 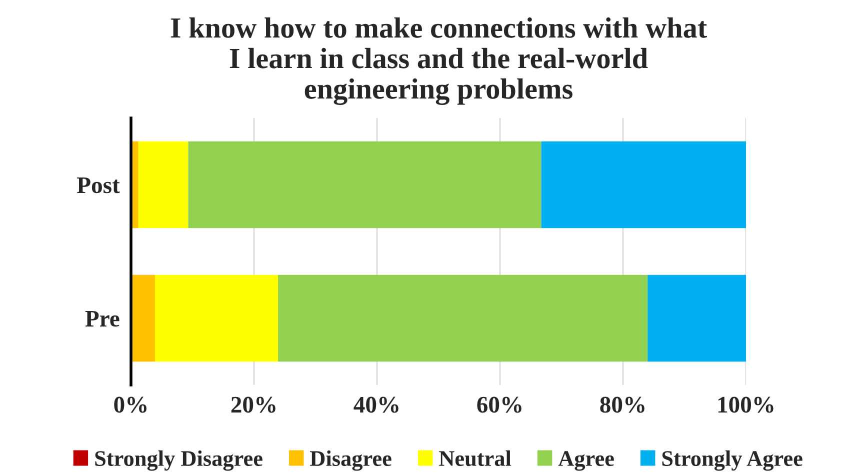 I want to click on y-tick-label: Post, so click(x=98, y=185).